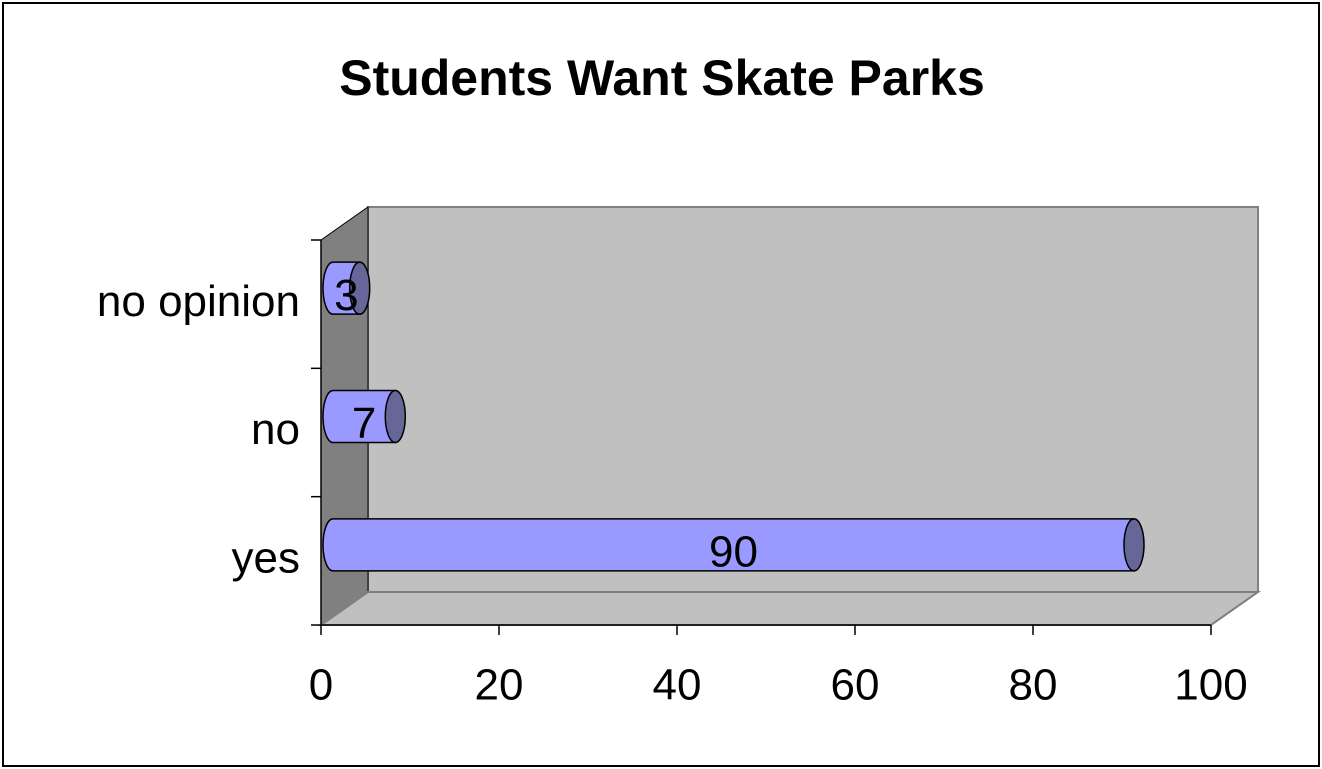 Image resolution: width=1322 pixels, height=769 pixels. What do you see at coordinates (321, 685) in the screenshot?
I see `x-tick-label: 0` at bounding box center [321, 685].